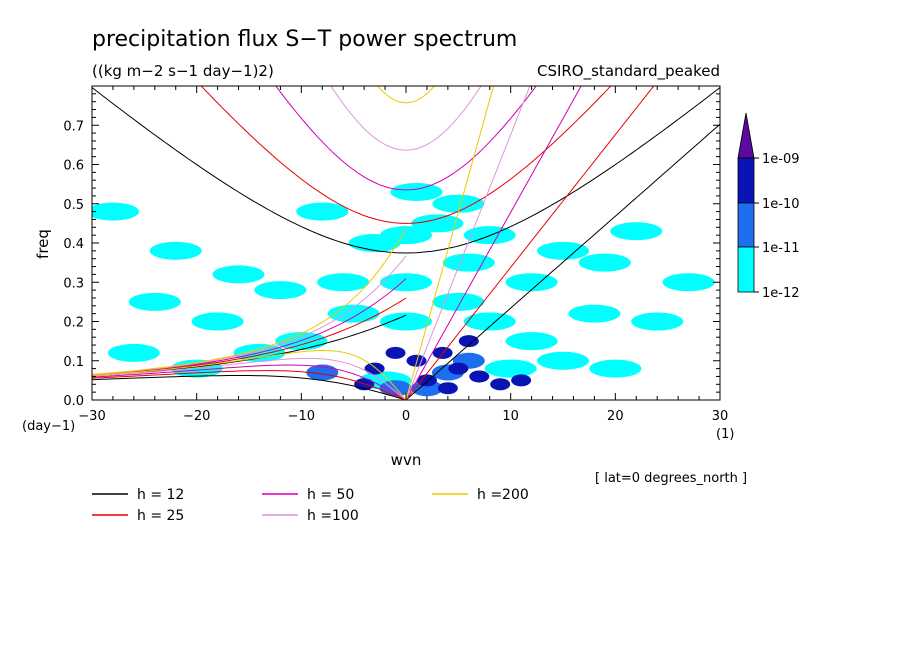 Image resolution: width=904 pixels, height=659 pixels. What do you see at coordinates (310, 505) in the screenshot?
I see `legend: h = 12 h = 25 h = 50 h =100 h =200` at bounding box center [310, 505].